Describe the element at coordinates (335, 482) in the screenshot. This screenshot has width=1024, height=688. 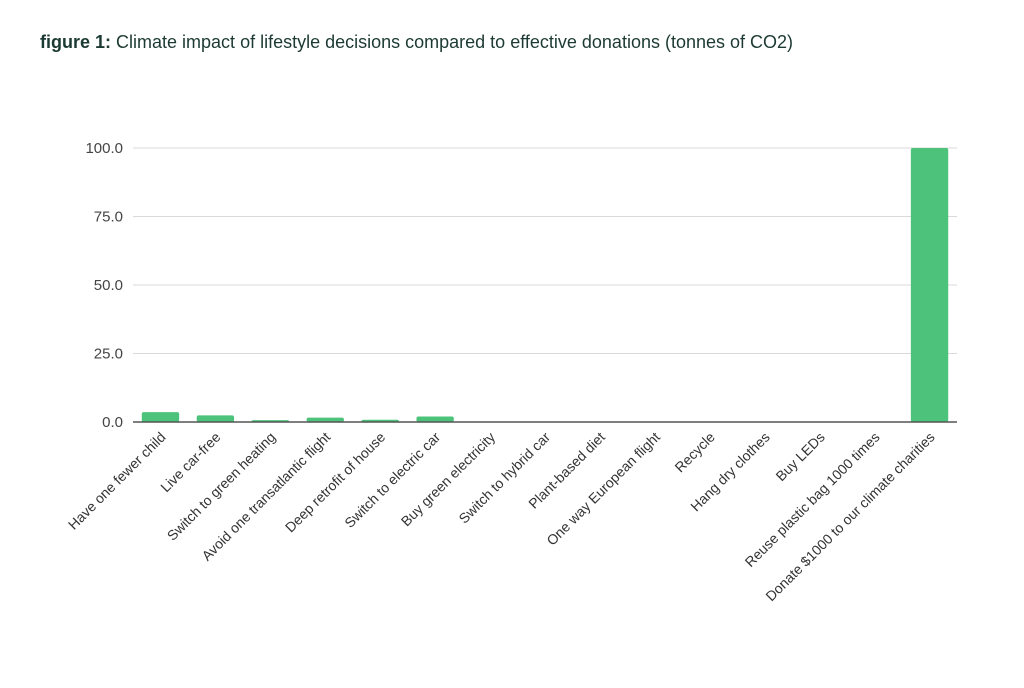
I see `x-tick-label: Deep retrofit of house` at that location.